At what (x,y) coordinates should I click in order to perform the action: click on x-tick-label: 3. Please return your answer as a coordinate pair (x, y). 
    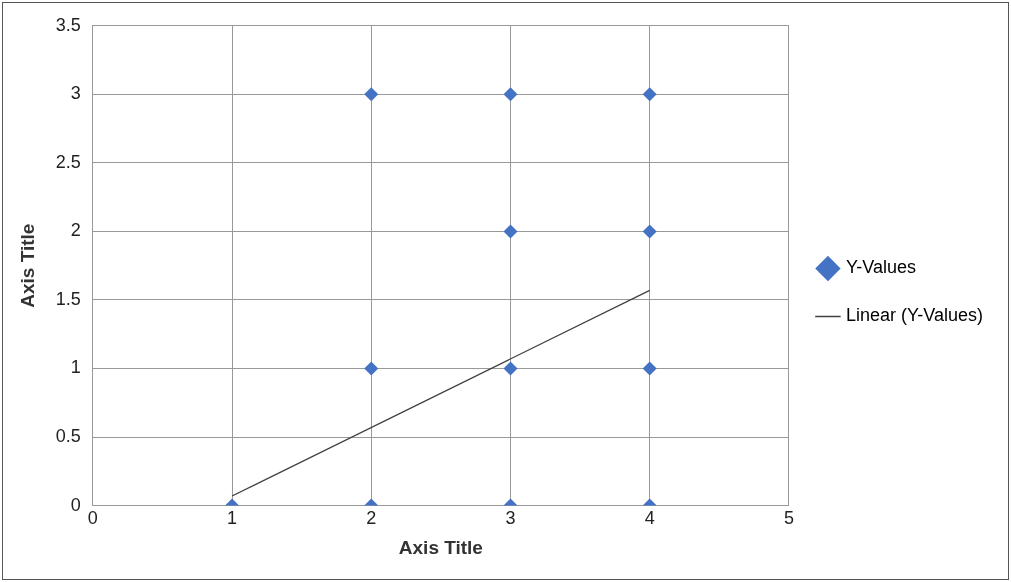
    Looking at the image, I should click on (510, 518).